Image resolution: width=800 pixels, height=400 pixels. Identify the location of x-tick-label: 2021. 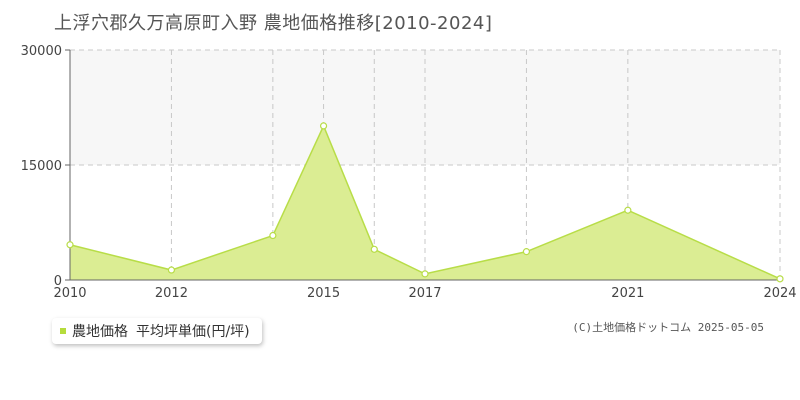
(627, 293).